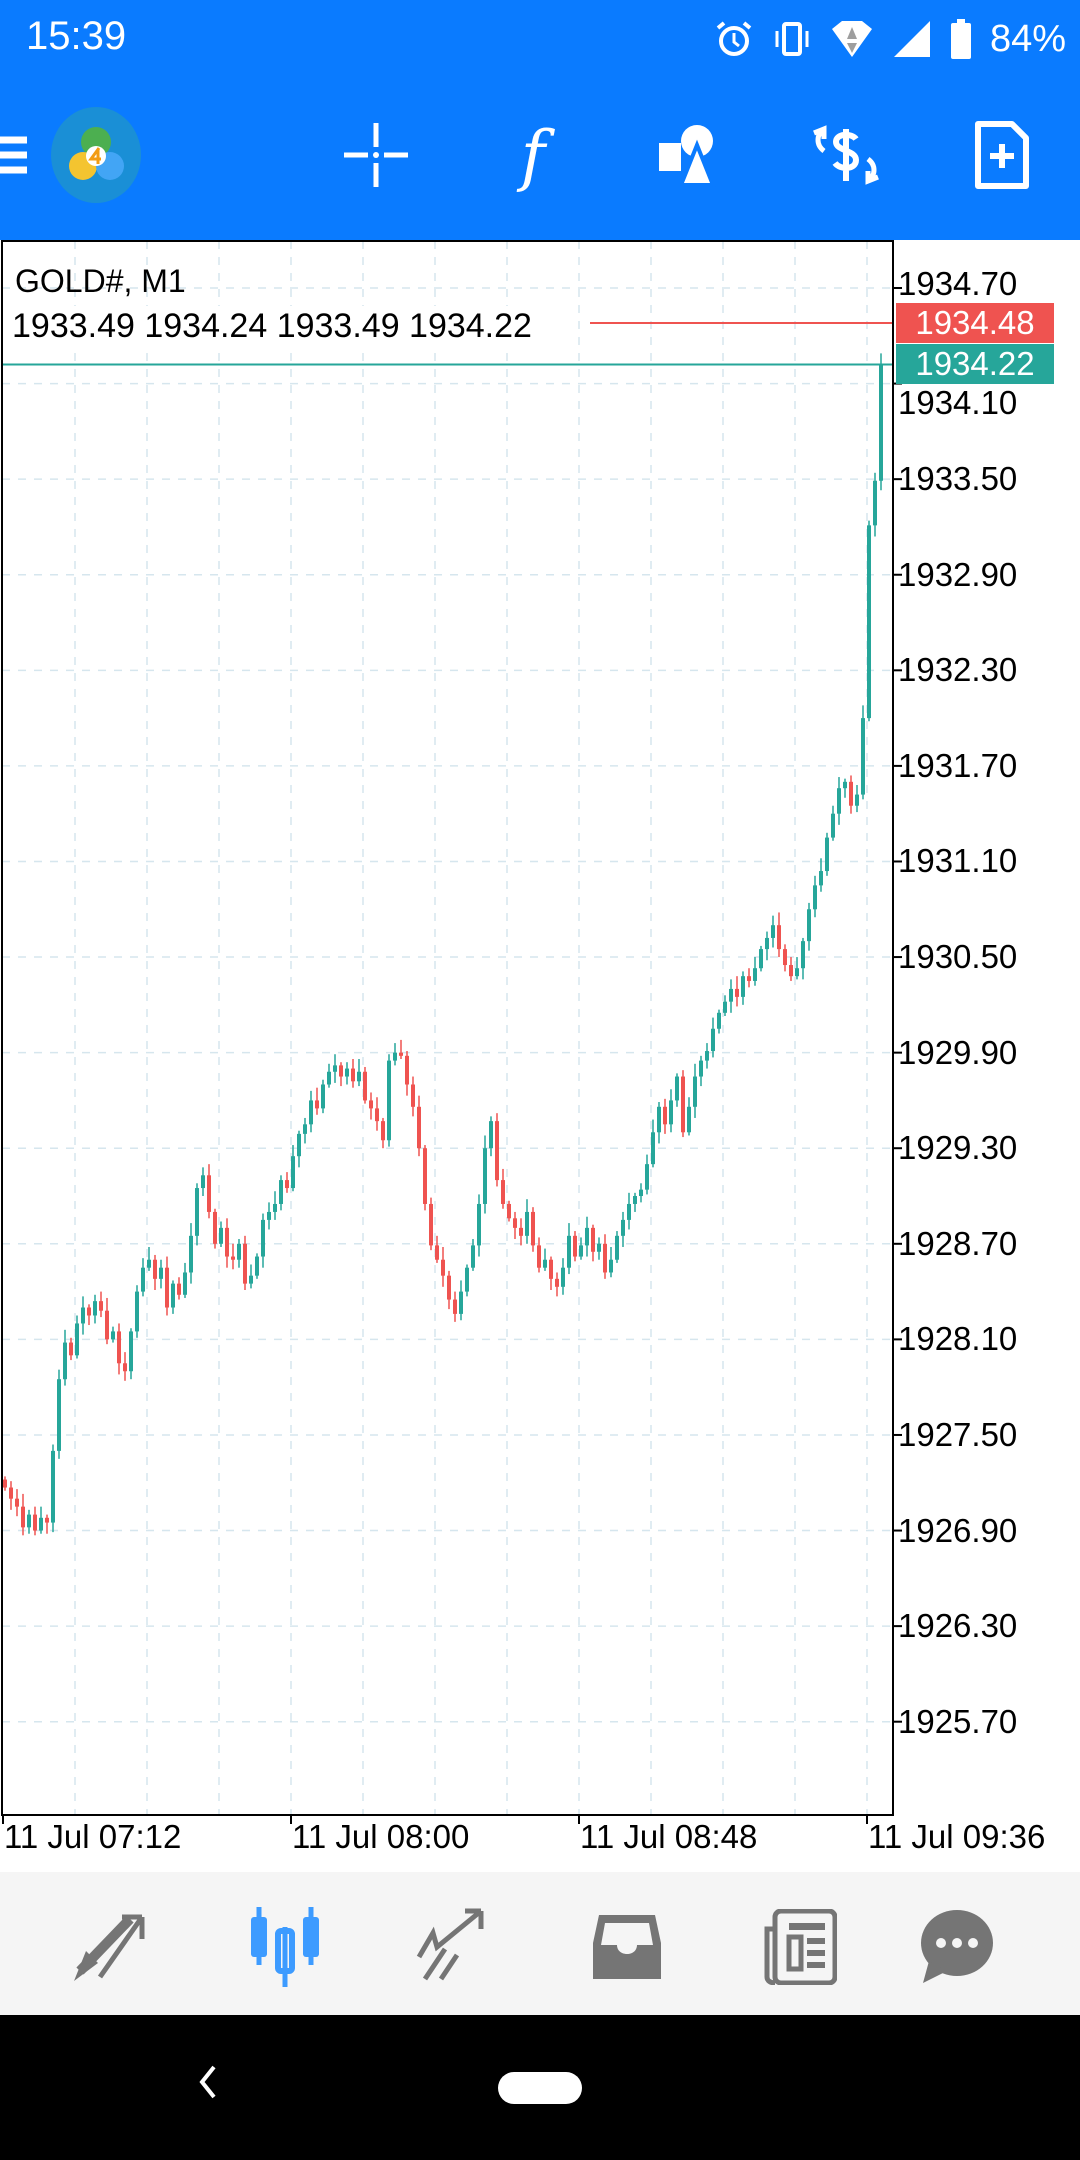  What do you see at coordinates (851, 39) in the screenshot?
I see `wifi-icon` at bounding box center [851, 39].